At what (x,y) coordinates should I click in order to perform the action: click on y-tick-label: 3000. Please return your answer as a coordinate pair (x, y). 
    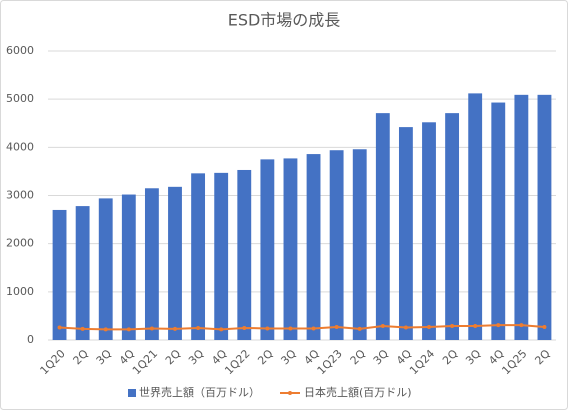
    Looking at the image, I should click on (20, 195).